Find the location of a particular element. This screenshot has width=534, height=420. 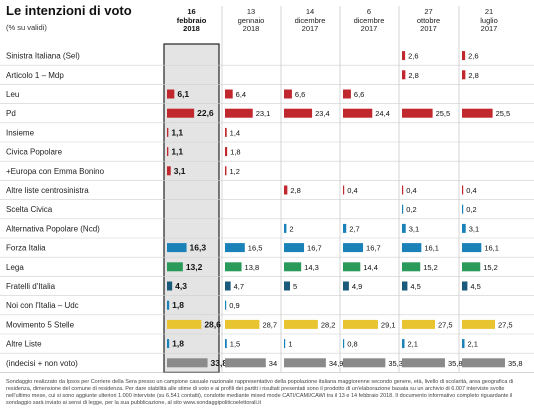

value-label: 29,1 is located at coordinates (388, 324).